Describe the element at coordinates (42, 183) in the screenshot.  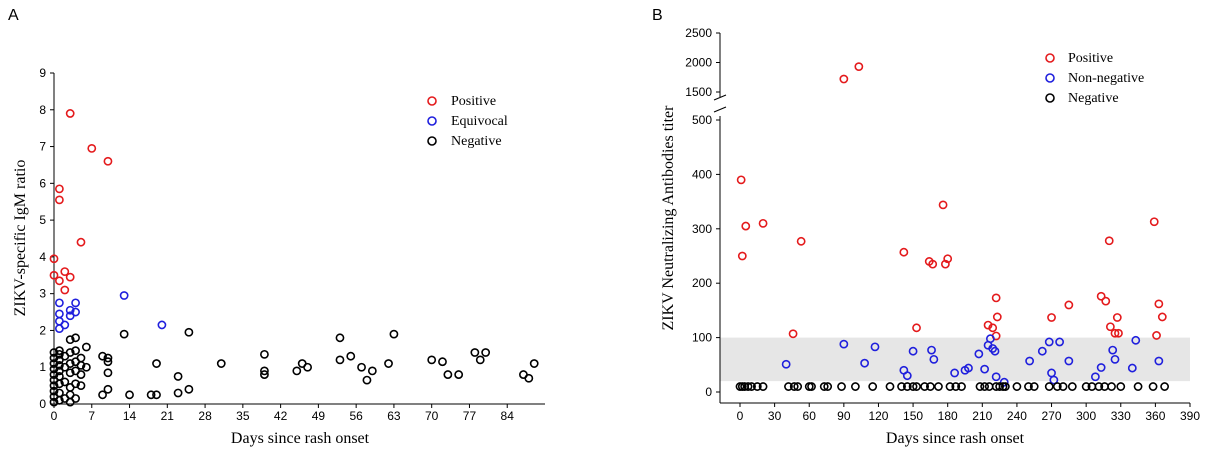
I see `panel-a-y-tick-label: 6` at that location.